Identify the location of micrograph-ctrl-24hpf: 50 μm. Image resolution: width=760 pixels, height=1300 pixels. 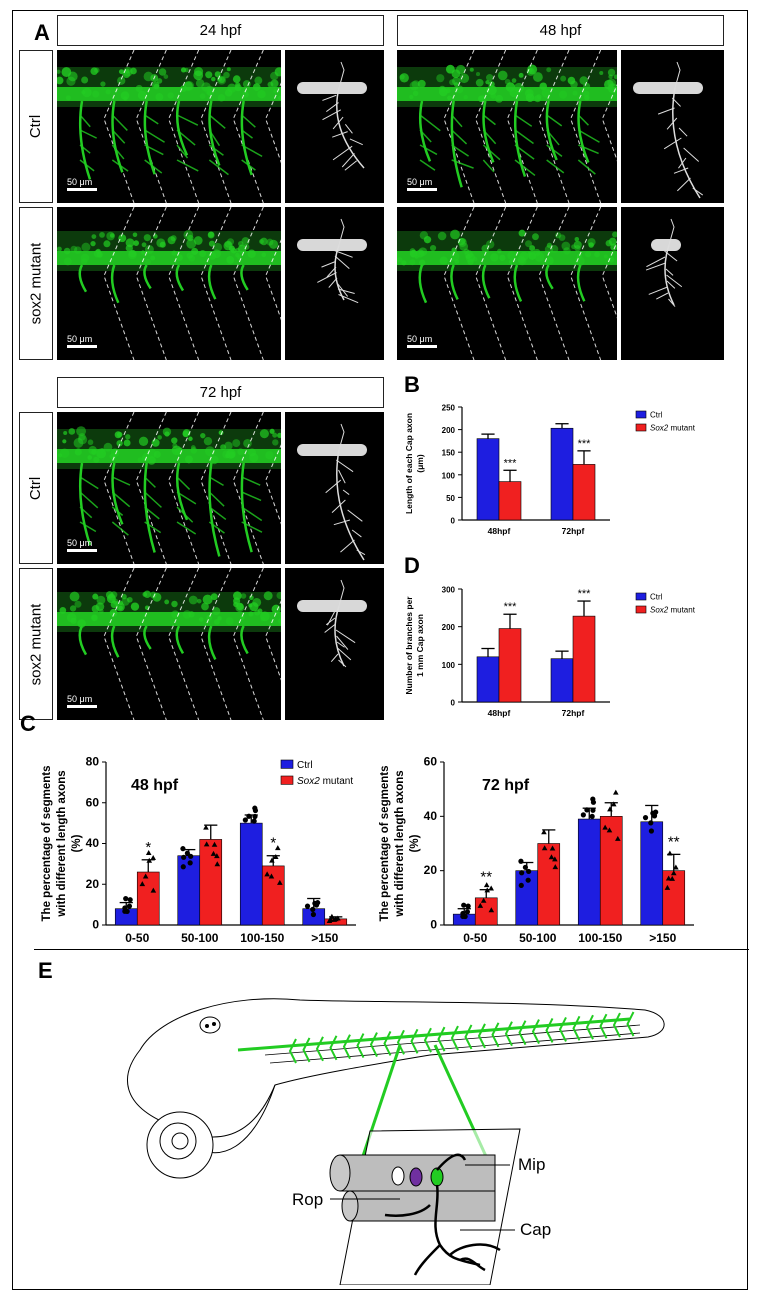
(169, 126).